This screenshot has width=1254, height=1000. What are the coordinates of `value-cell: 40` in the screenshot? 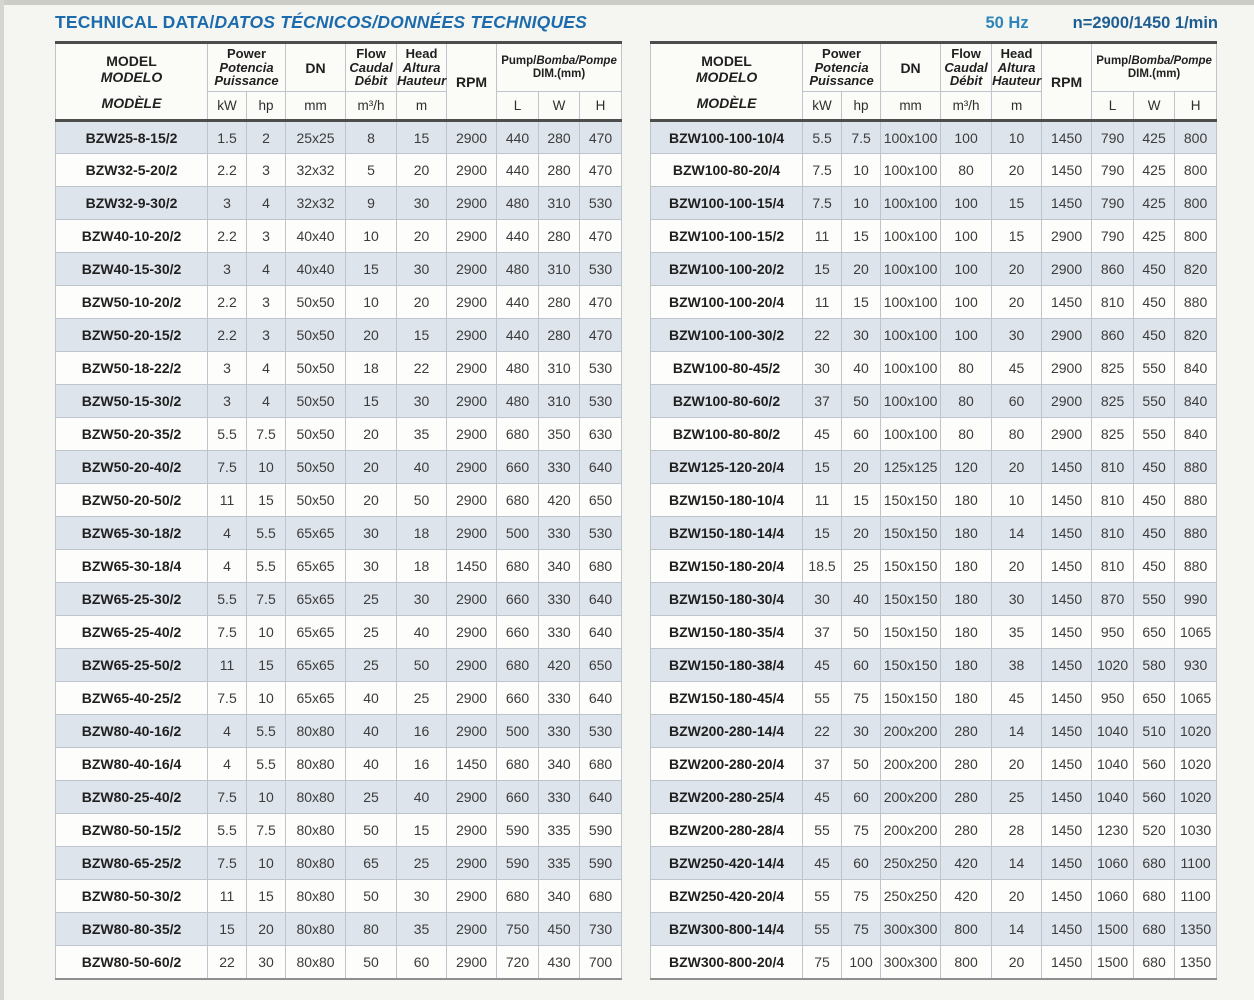 It's located at (861, 599).